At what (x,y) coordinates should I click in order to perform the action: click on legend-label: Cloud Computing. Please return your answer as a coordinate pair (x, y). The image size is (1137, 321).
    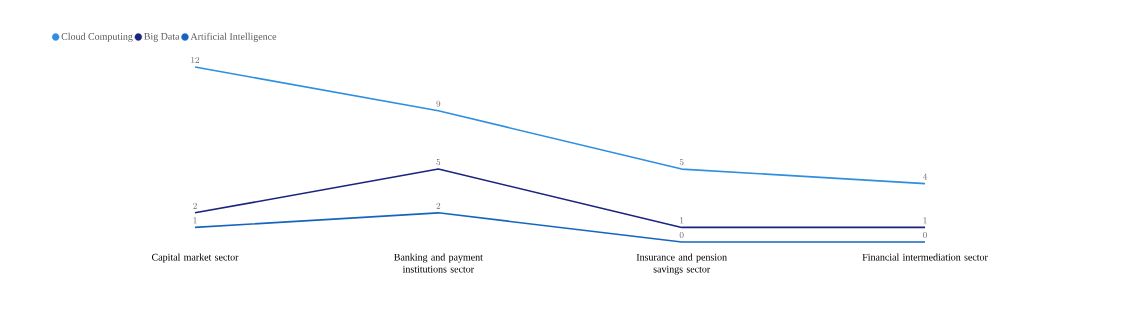
    Looking at the image, I should click on (97, 37).